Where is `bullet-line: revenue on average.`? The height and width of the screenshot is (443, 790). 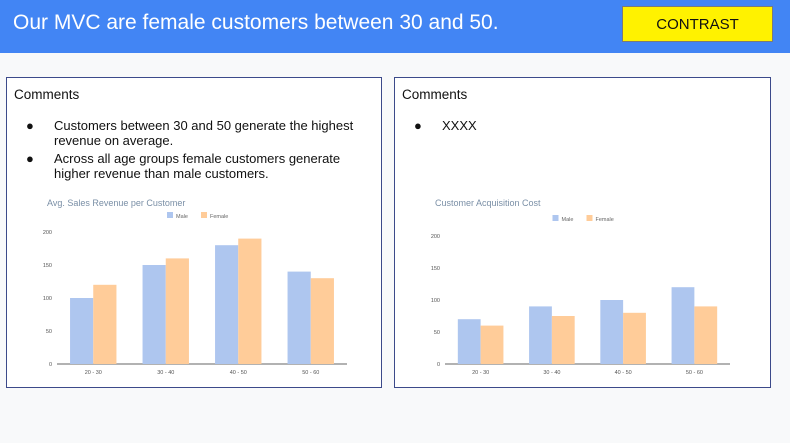 bullet-line: revenue on average. is located at coordinates (114, 140).